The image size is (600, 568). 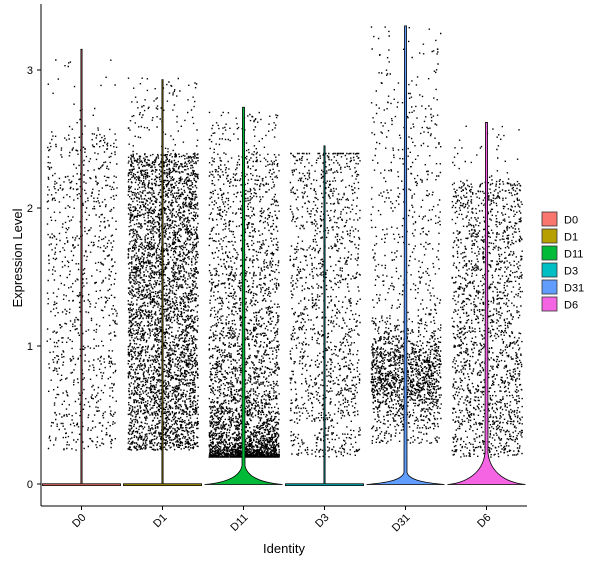 I want to click on violin-d0, so click(x=81, y=267).